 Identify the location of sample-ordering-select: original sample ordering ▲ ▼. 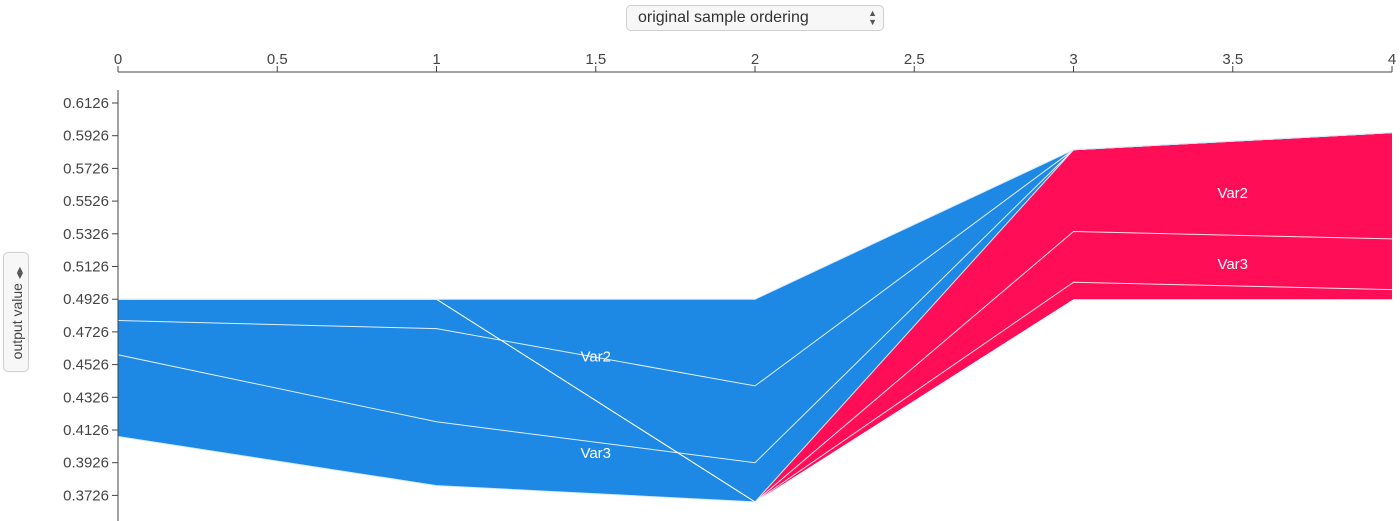
(755, 18).